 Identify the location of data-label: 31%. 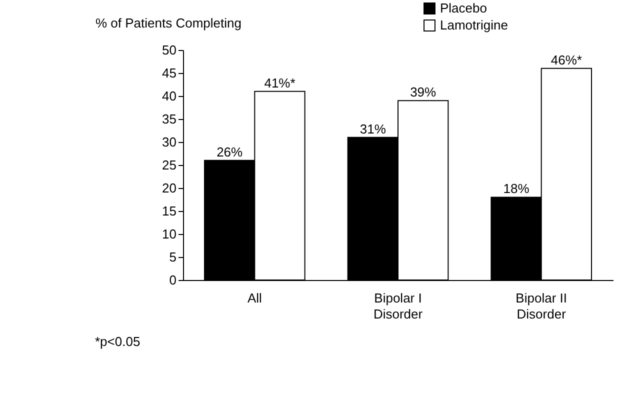
(373, 128).